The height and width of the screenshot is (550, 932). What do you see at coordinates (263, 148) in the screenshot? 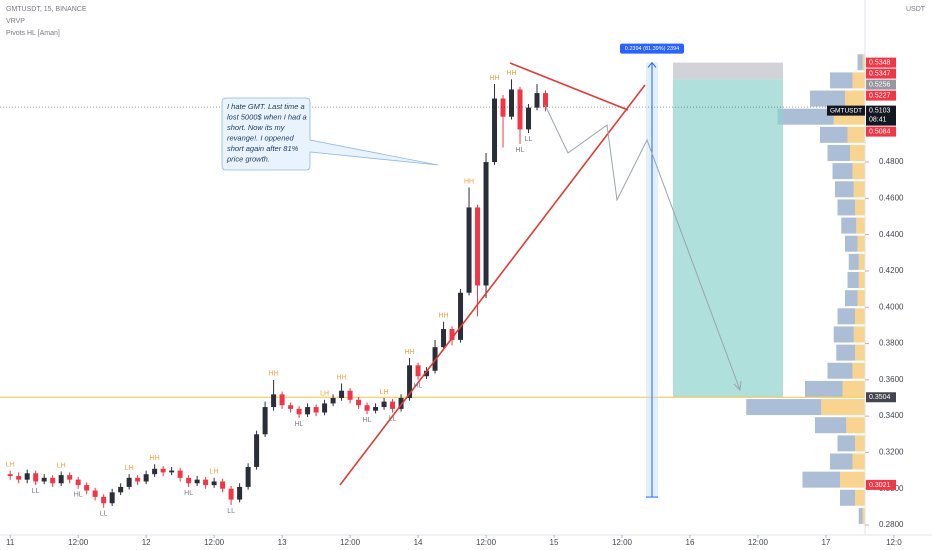
I see `note-line: short again after 81%` at bounding box center [263, 148].